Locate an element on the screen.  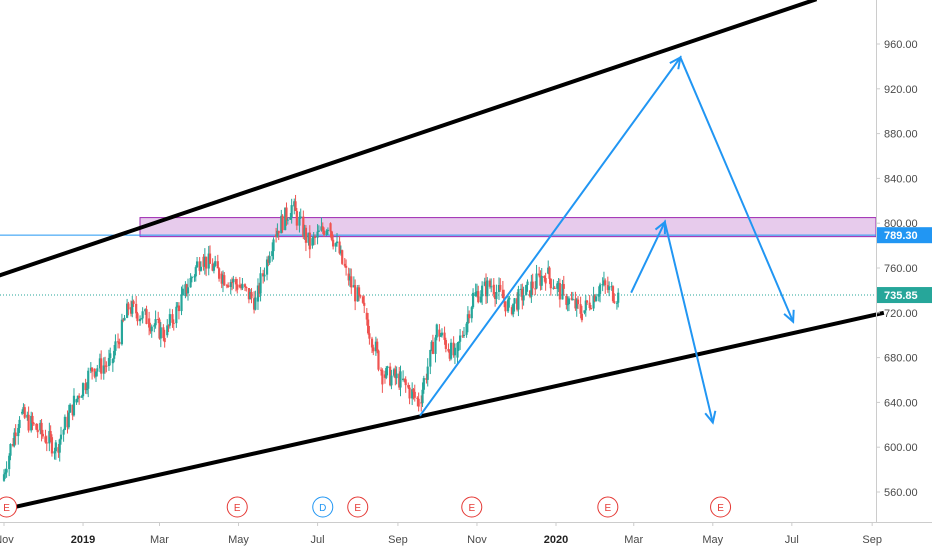
event-marker-label: E is located at coordinates (471, 508).